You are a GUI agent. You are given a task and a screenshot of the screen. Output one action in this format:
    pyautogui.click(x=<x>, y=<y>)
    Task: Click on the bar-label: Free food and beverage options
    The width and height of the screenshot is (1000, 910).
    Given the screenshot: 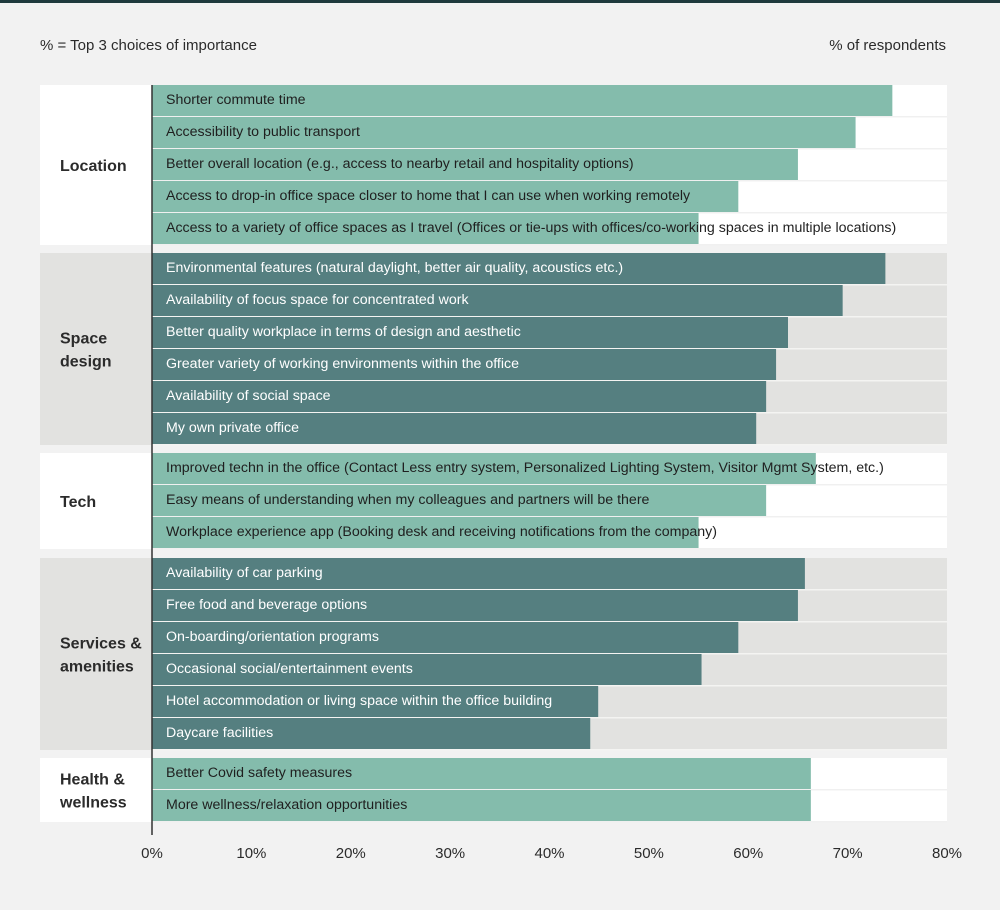 What is the action you would take?
    pyautogui.click(x=266, y=605)
    